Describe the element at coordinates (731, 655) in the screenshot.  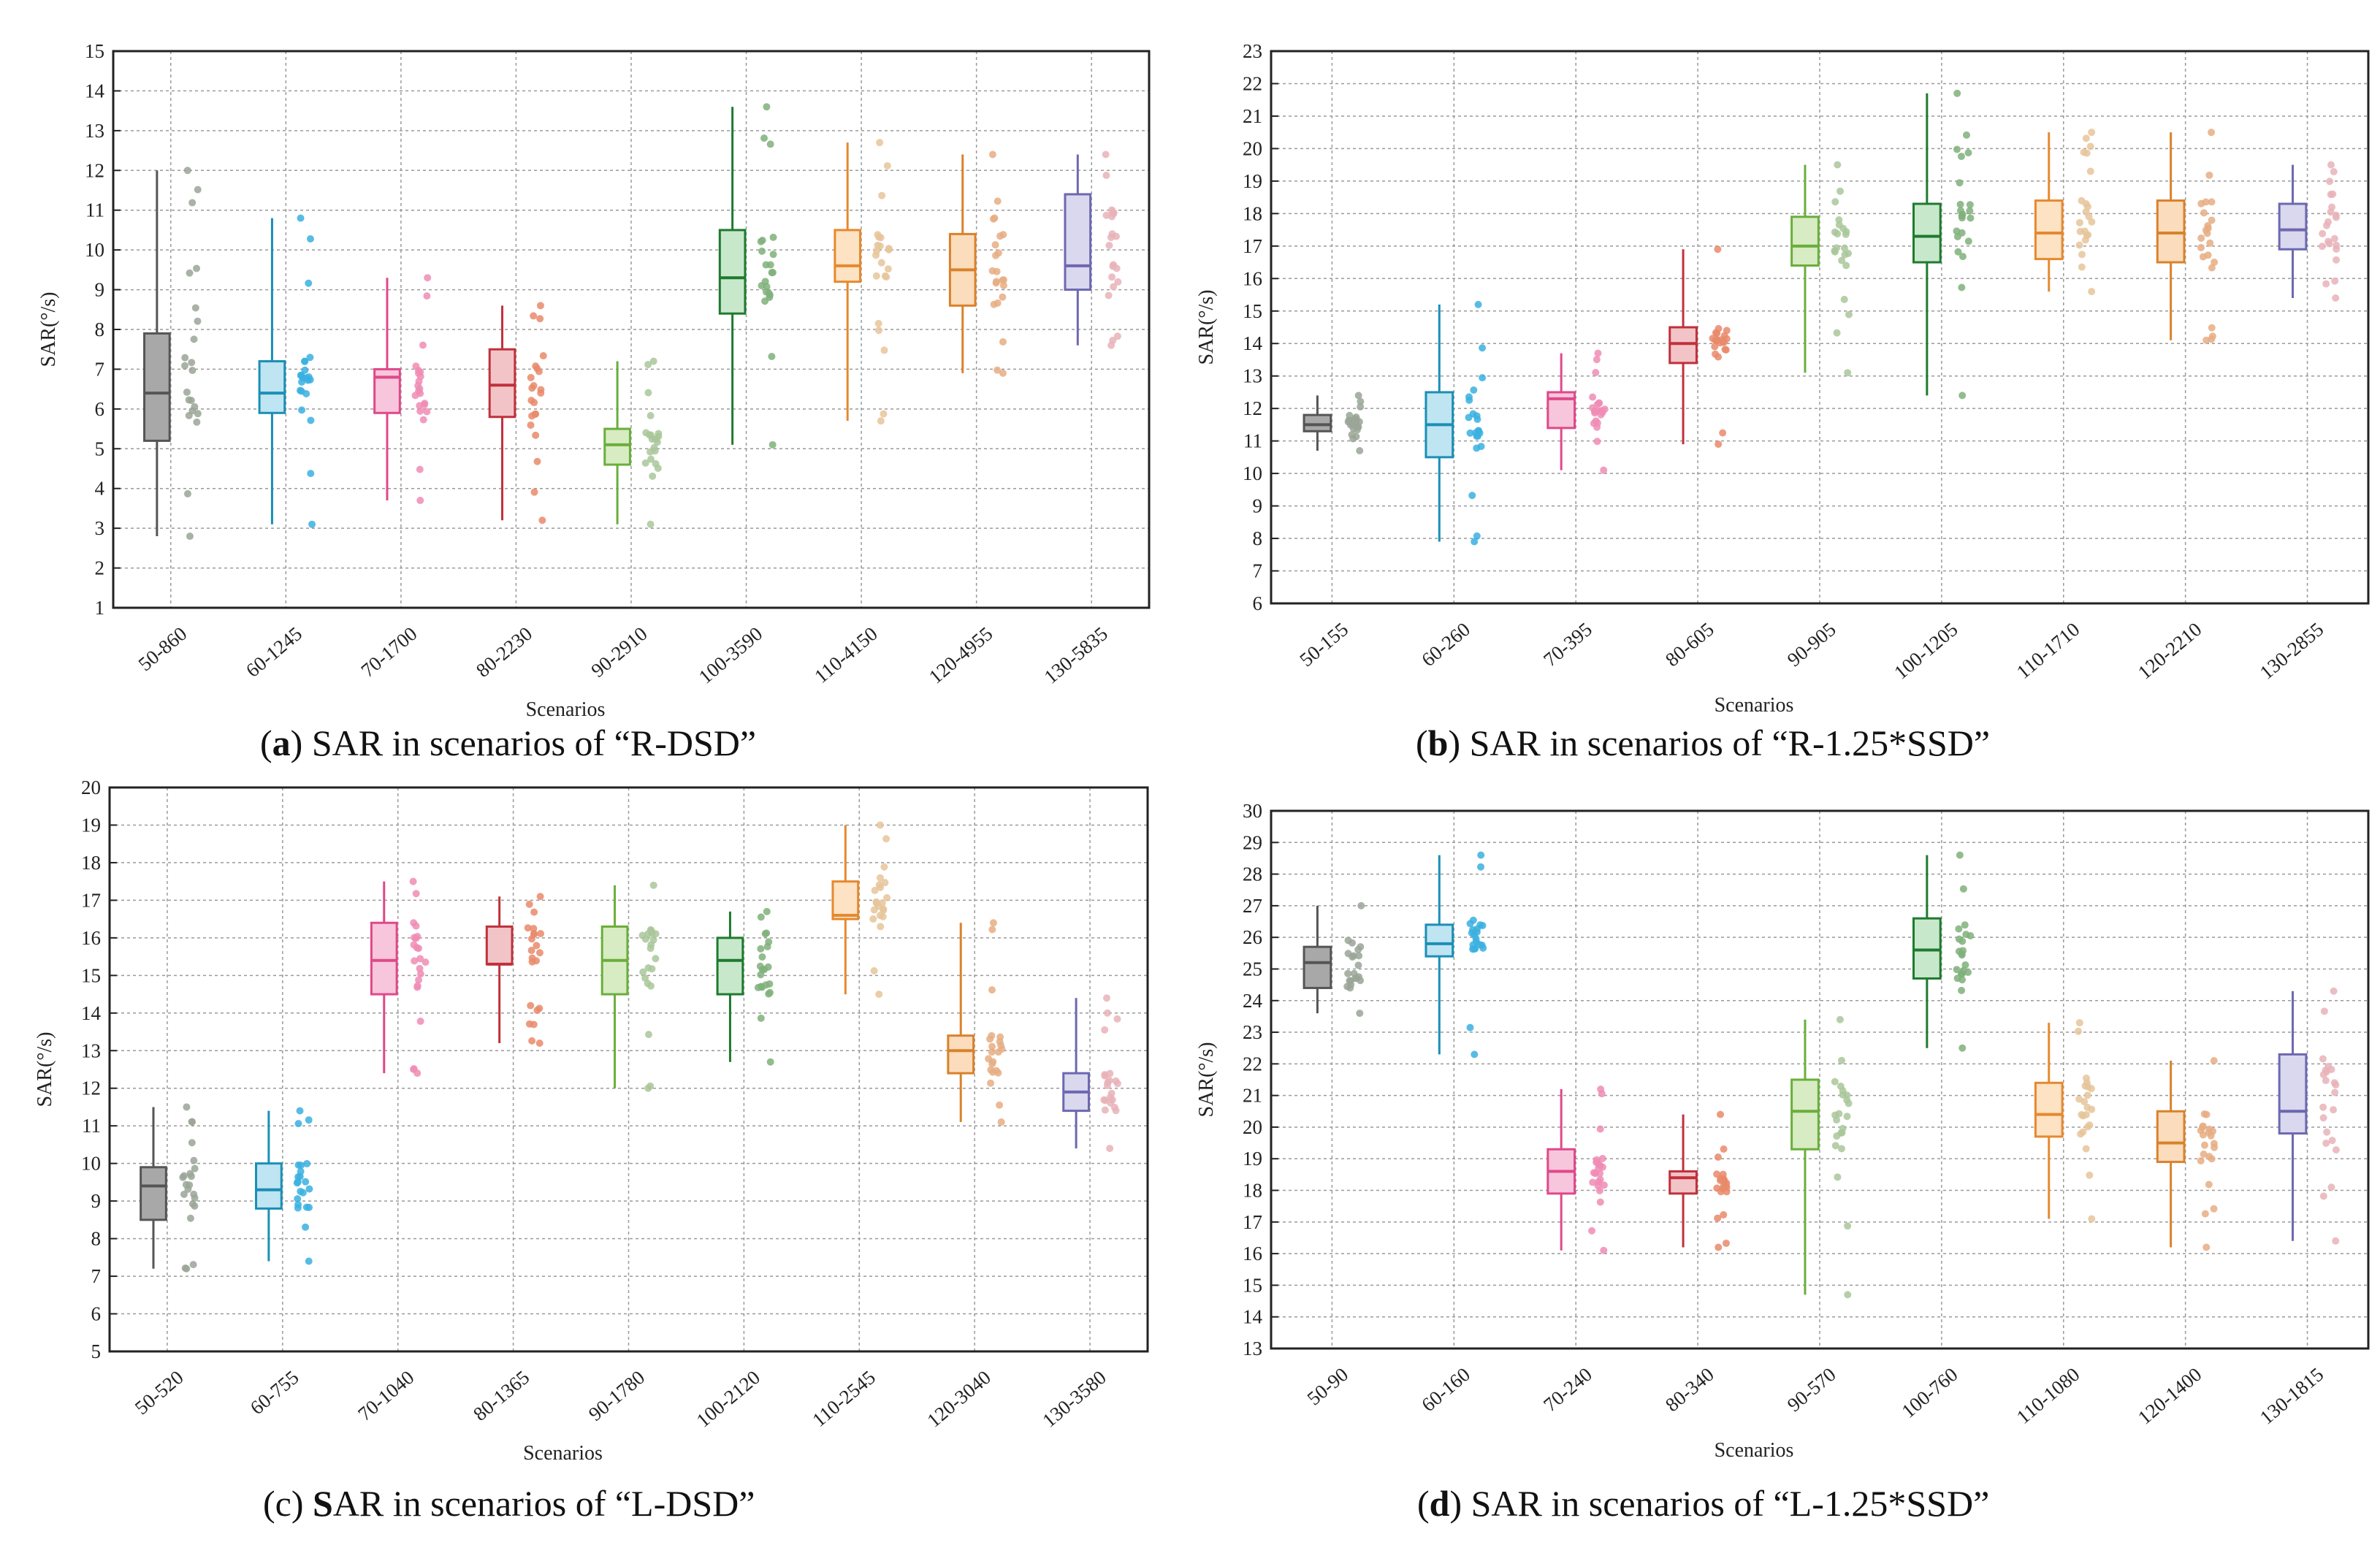
I see `x-tick-label: 100-3590` at that location.